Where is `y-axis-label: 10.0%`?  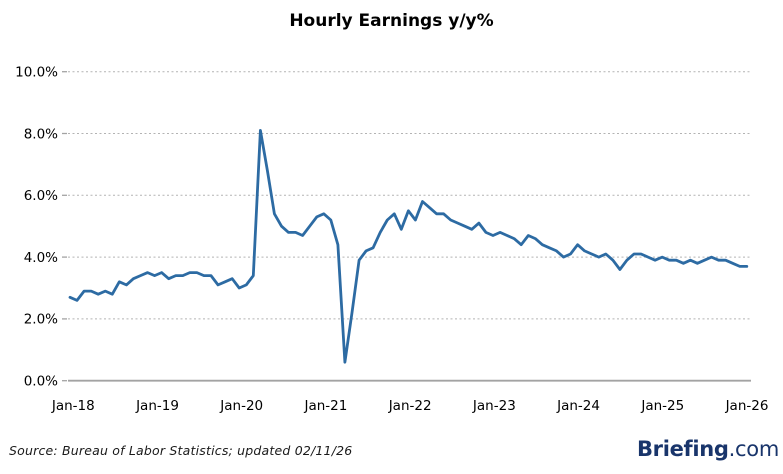
y-axis-label: 10.0% is located at coordinates (36, 73).